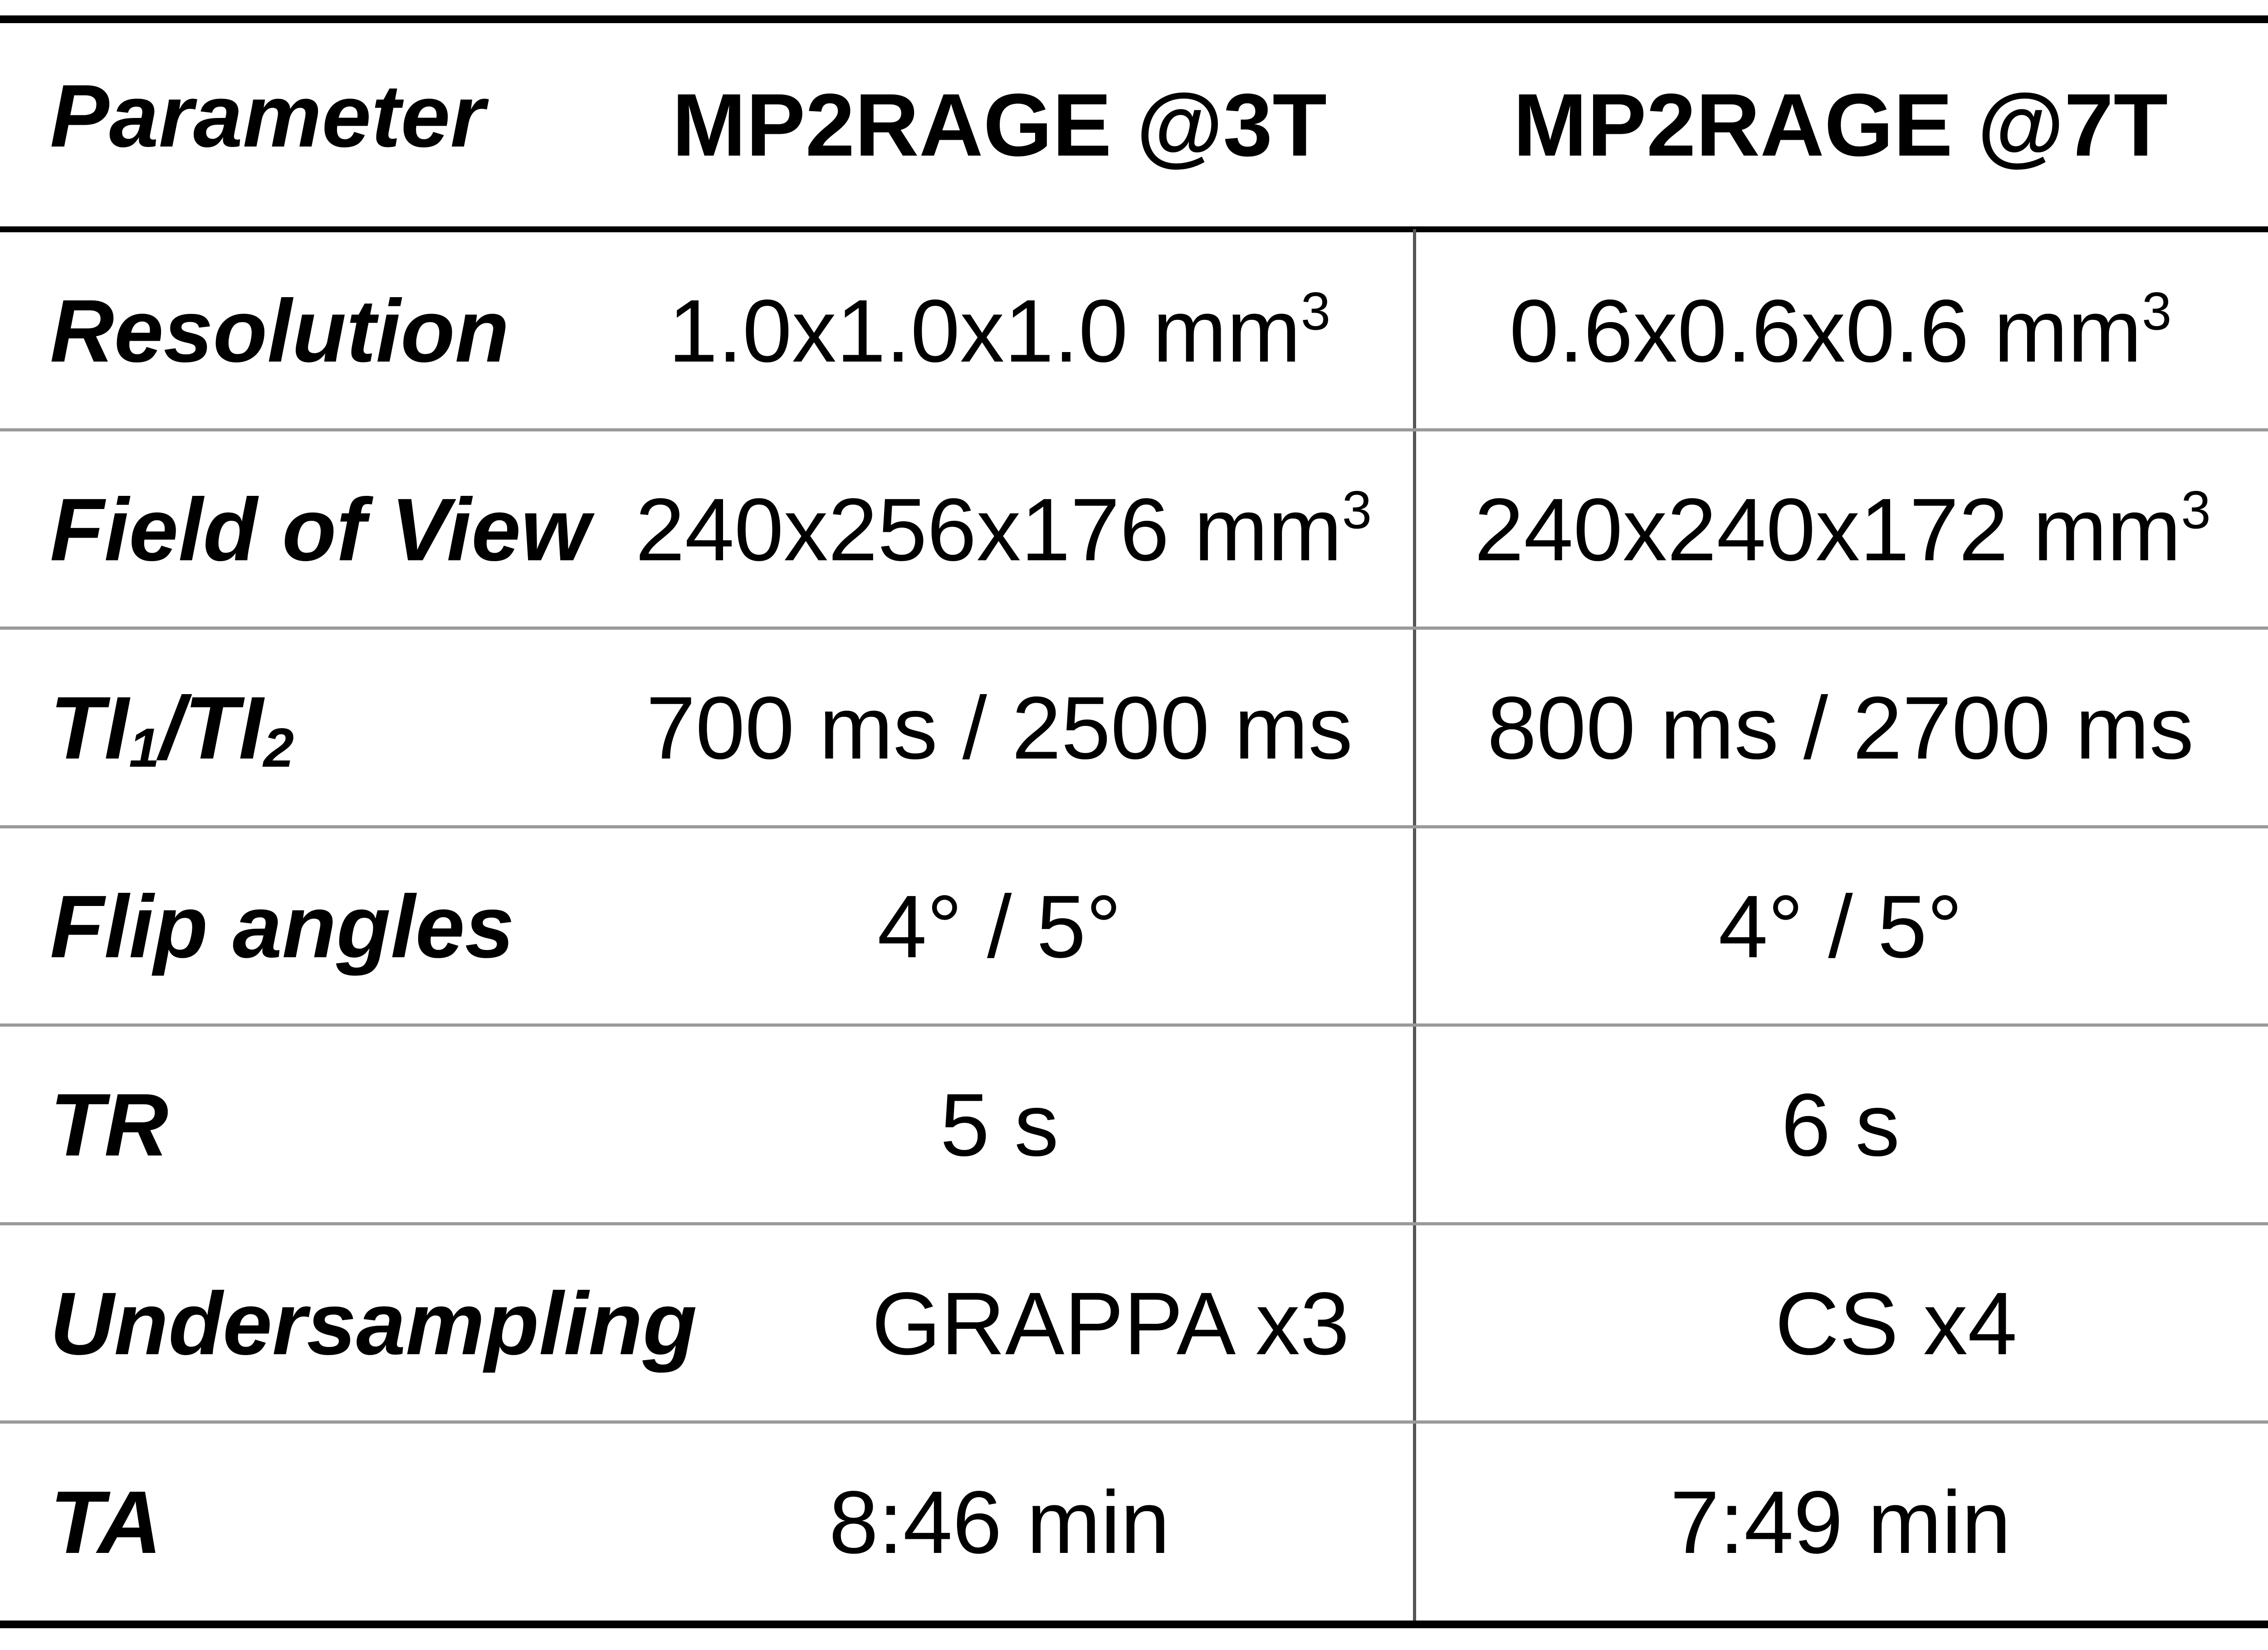 This screenshot has height=1650, width=2268. Describe the element at coordinates (999, 331) in the screenshot. I see `value-3t: 1.0x1.0x1.0 mm3` at that location.